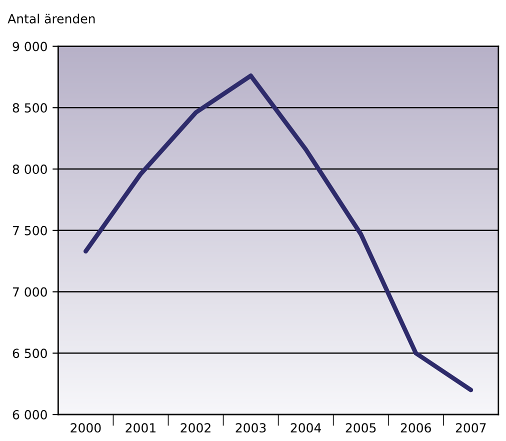  Describe the element at coordinates (30, 231) in the screenshot. I see `y-tick-label: 7 500` at that location.